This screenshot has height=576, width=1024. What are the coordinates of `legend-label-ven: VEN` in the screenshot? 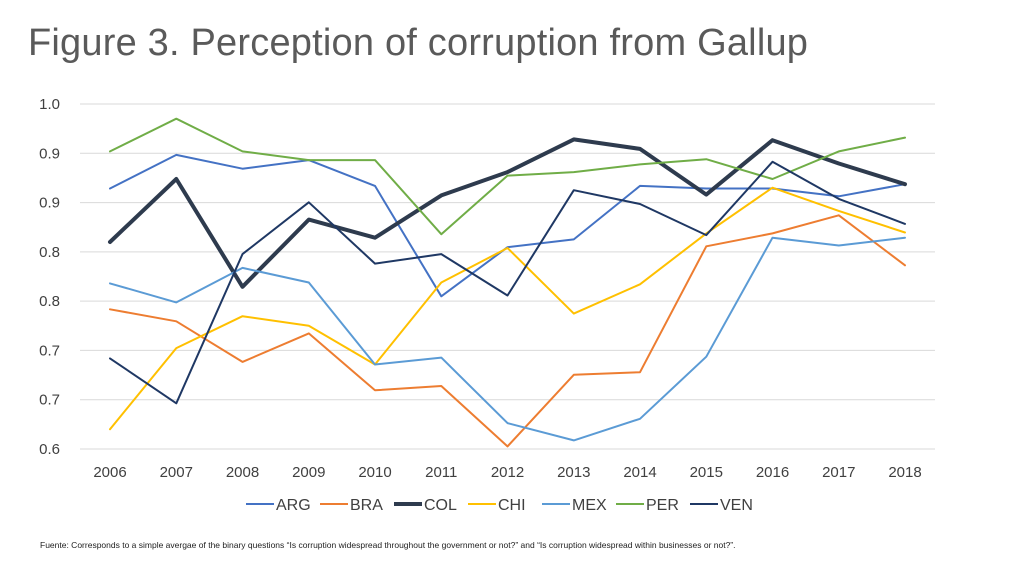 It's located at (736, 505).